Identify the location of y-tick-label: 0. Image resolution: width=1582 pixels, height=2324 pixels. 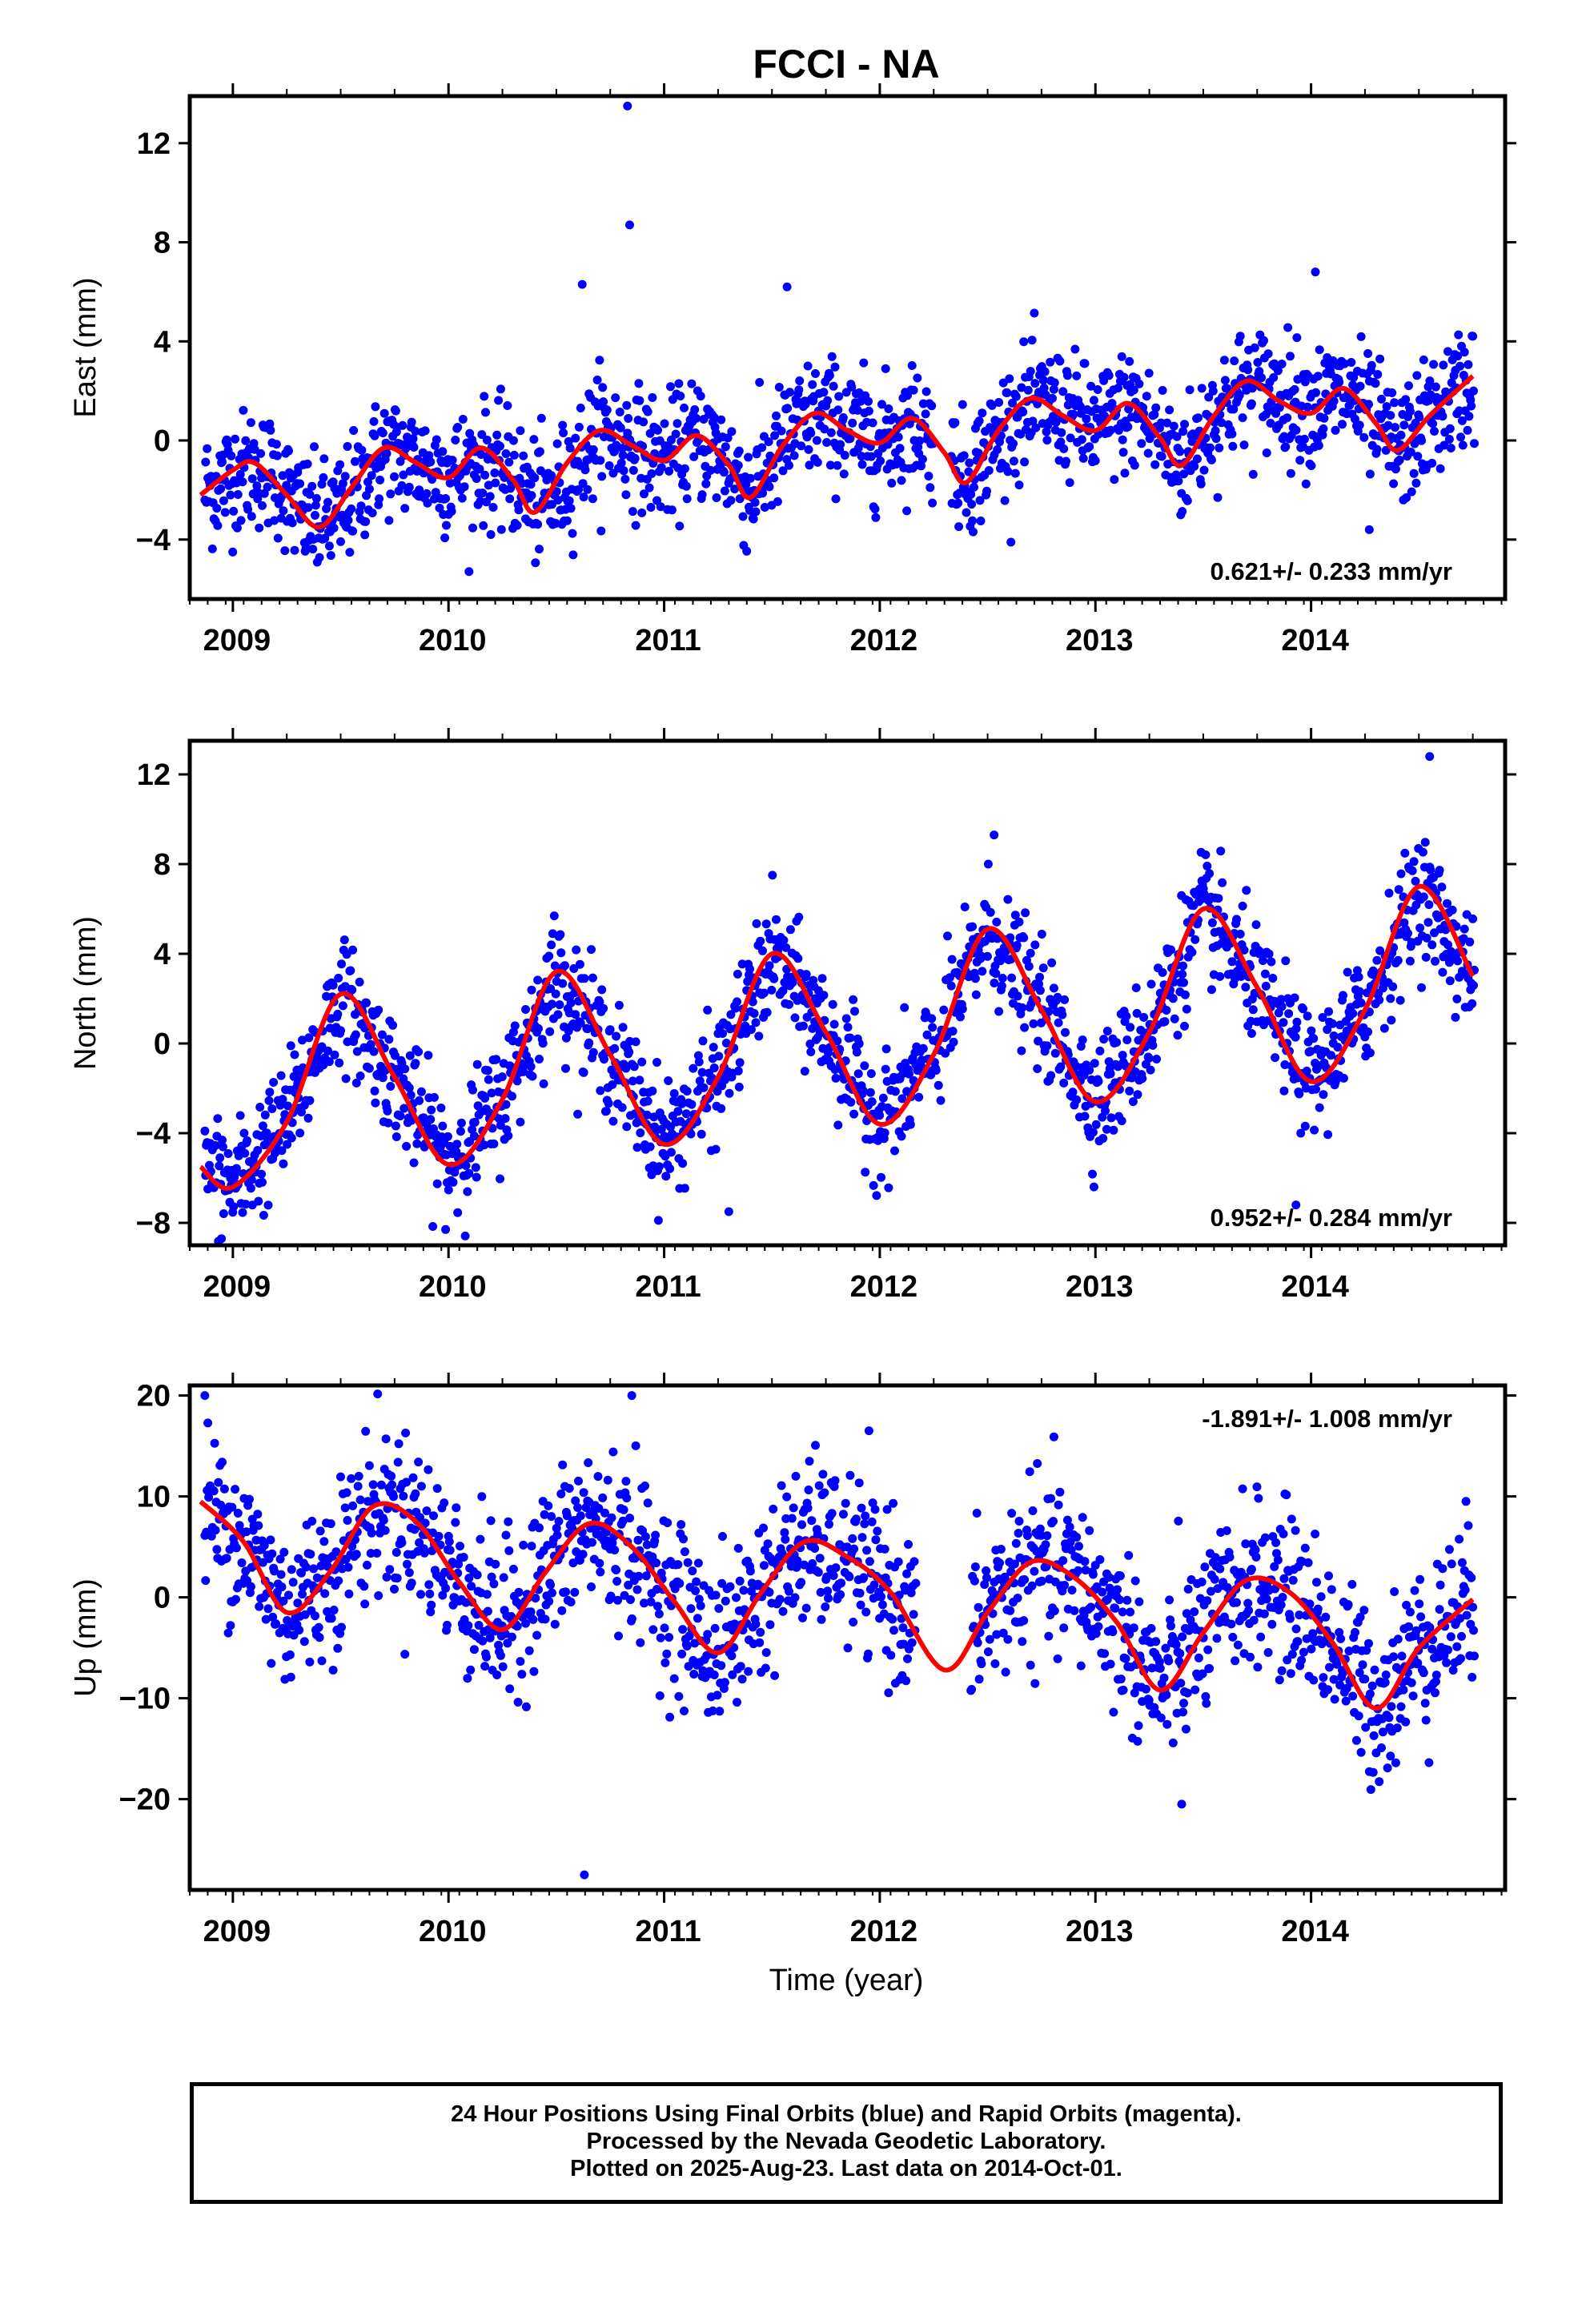
(162, 441).